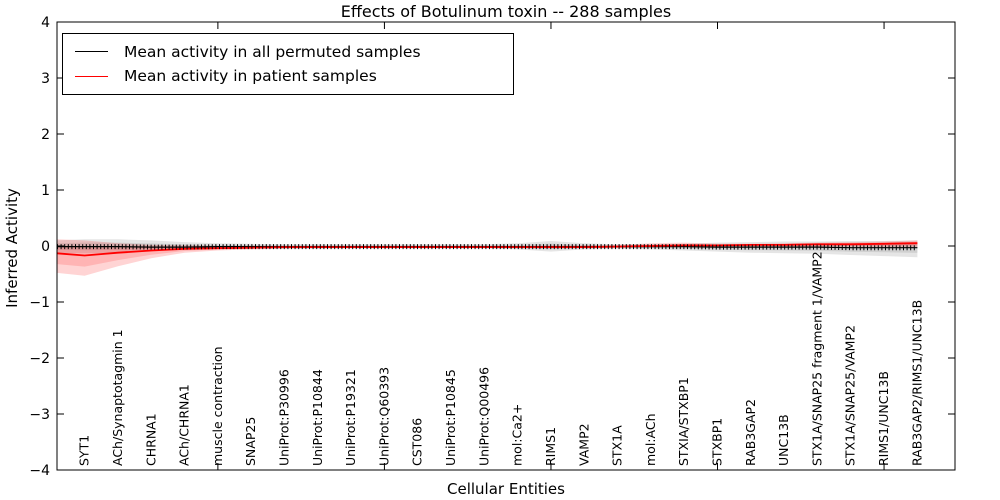  What do you see at coordinates (550, 446) in the screenshot?
I see `x-tick-label: RIMS1` at bounding box center [550, 446].